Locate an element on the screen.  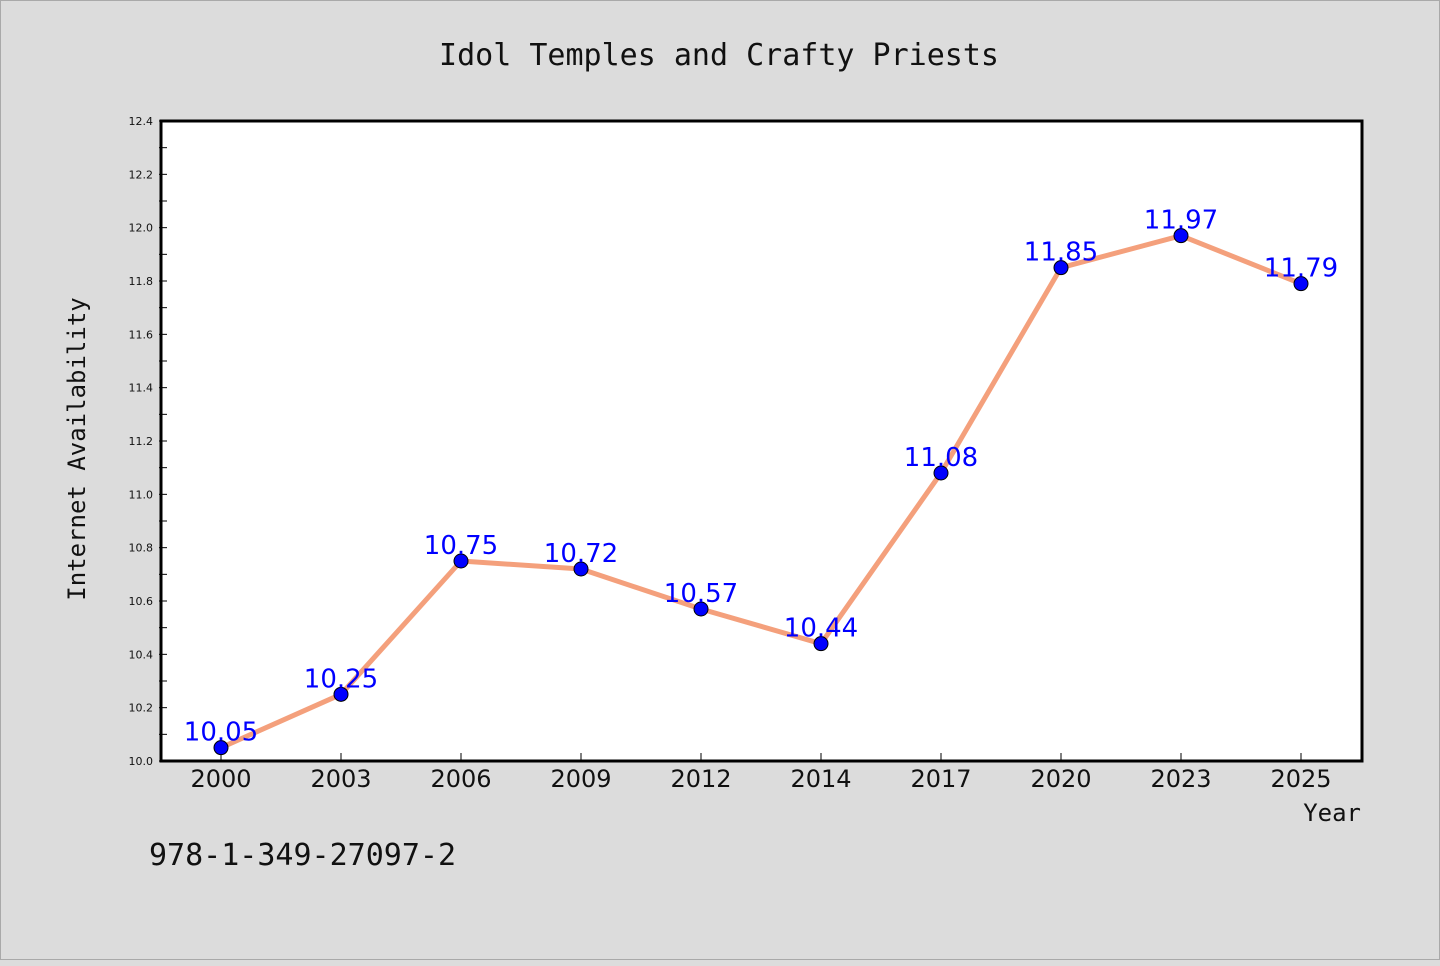
x-tick-label: 2020 is located at coordinates (1060, 779).